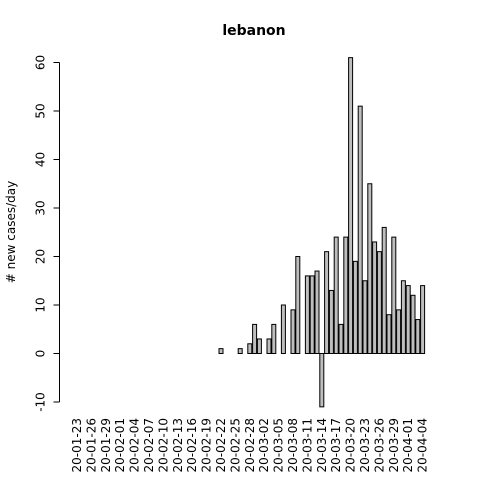 This screenshot has width=480, height=480. Describe the element at coordinates (351, 445) in the screenshot. I see `x-tick-label: 20-03-20` at that location.